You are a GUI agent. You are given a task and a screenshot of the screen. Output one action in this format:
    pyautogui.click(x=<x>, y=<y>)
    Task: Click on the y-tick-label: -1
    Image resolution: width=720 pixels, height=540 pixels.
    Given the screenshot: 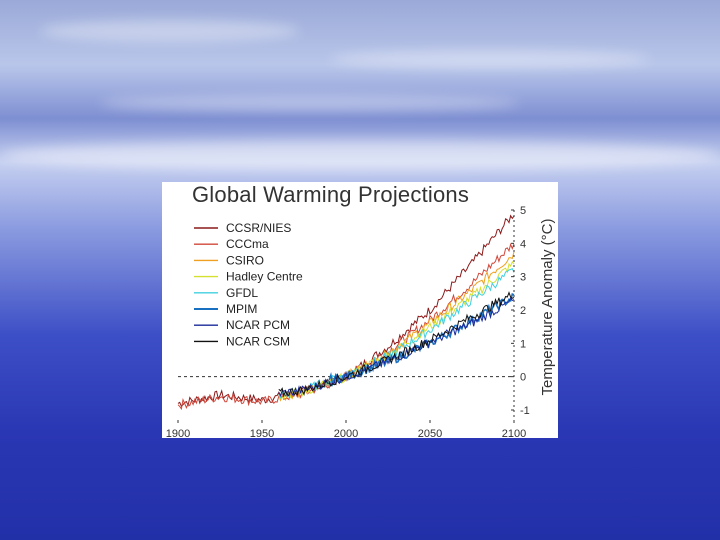 What is the action you would take?
    pyautogui.click(x=525, y=411)
    